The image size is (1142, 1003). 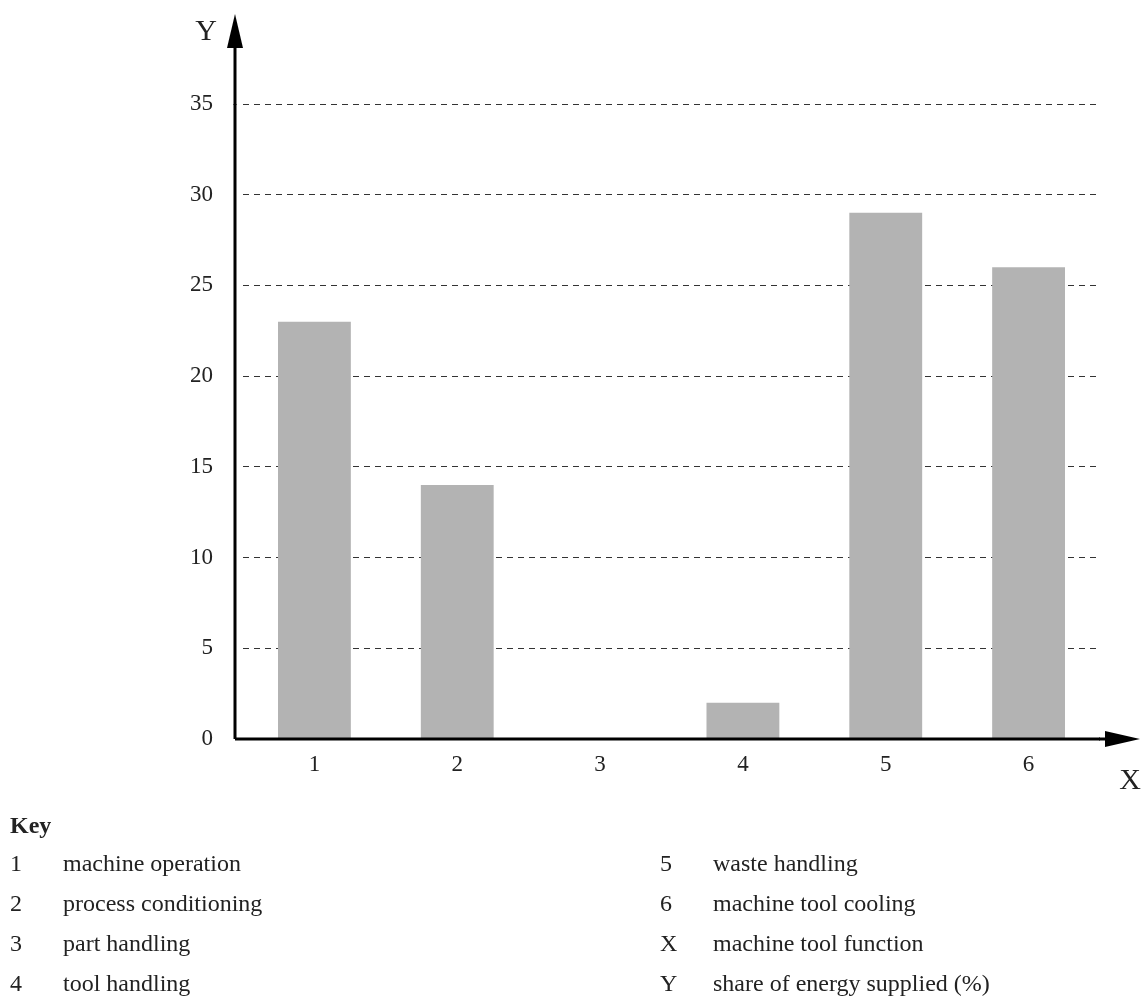 What do you see at coordinates (1130, 778) in the screenshot?
I see `x-axis-title: X` at bounding box center [1130, 778].